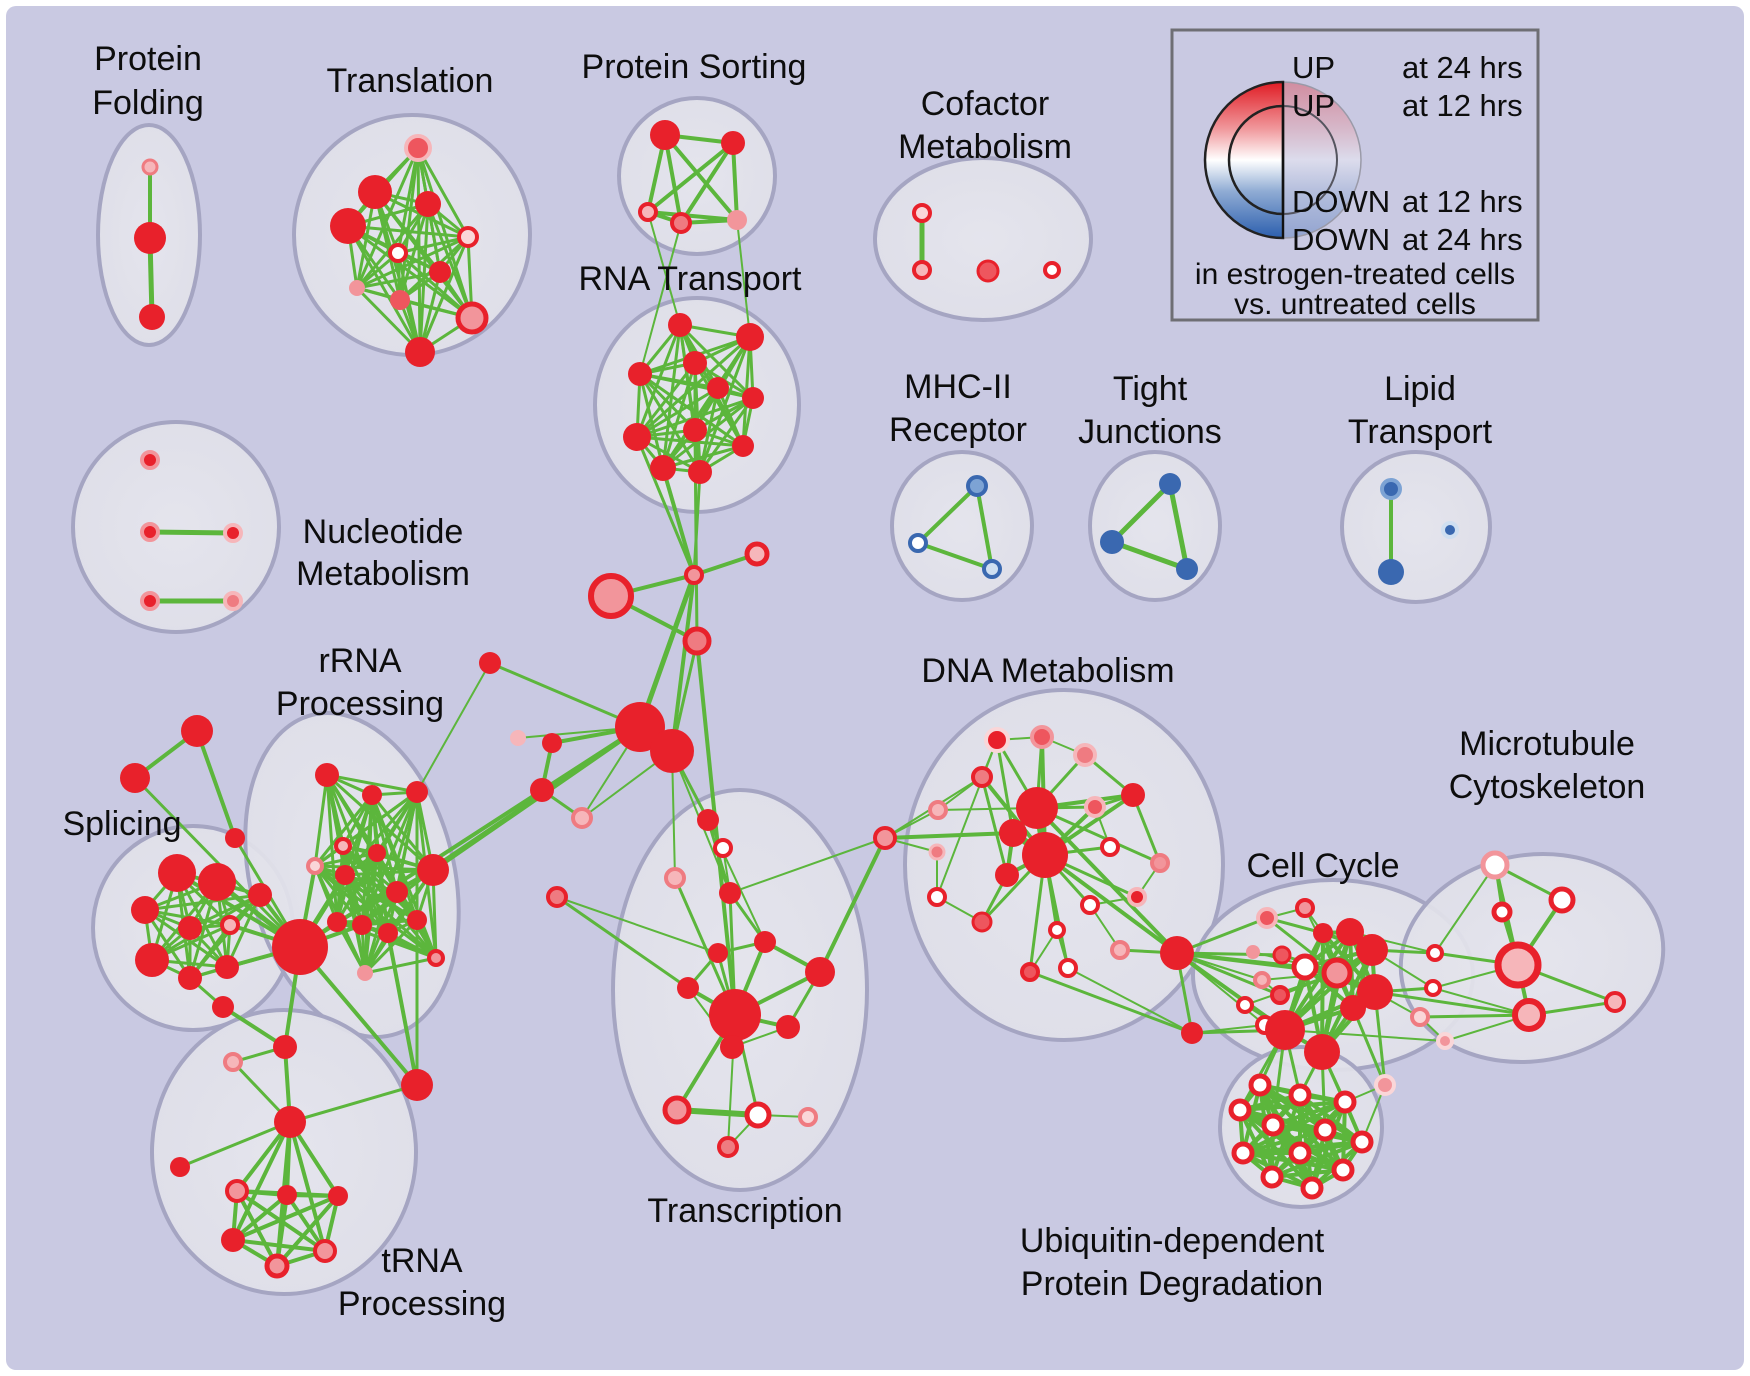 This screenshot has height=1376, width=1750. What do you see at coordinates (440, 272) in the screenshot?
I see `network-node-t7` at bounding box center [440, 272].